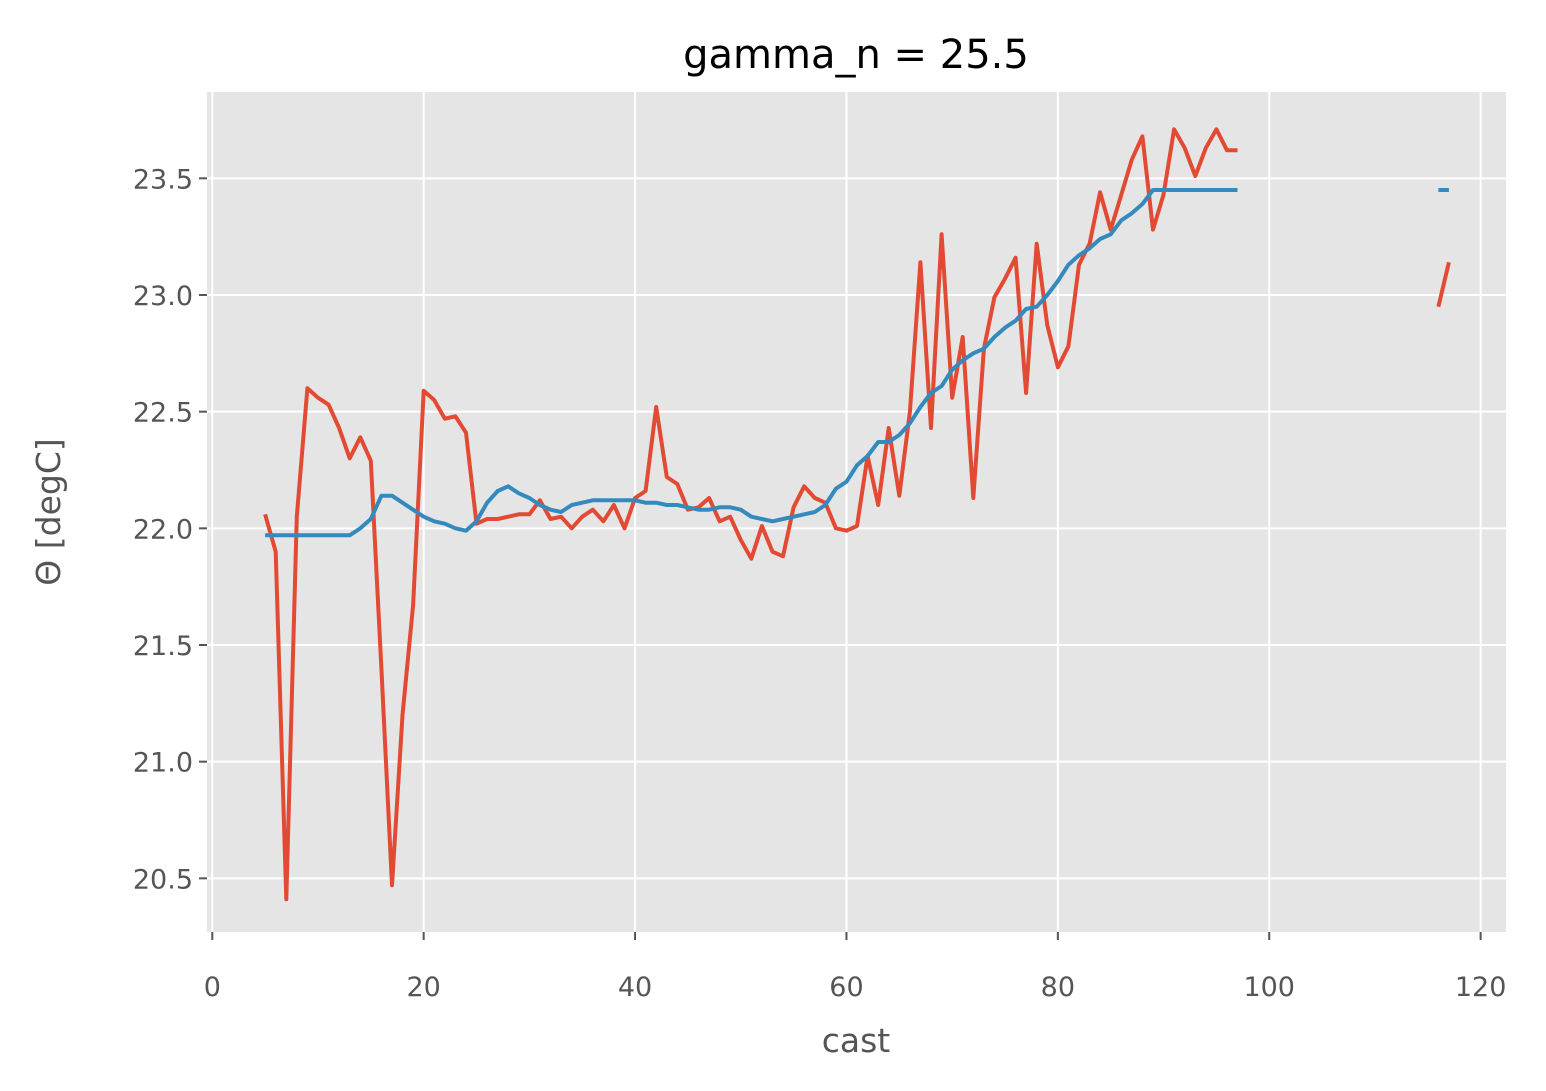  What do you see at coordinates (163, 529) in the screenshot?
I see `y-tick-label: 22.0` at bounding box center [163, 529].